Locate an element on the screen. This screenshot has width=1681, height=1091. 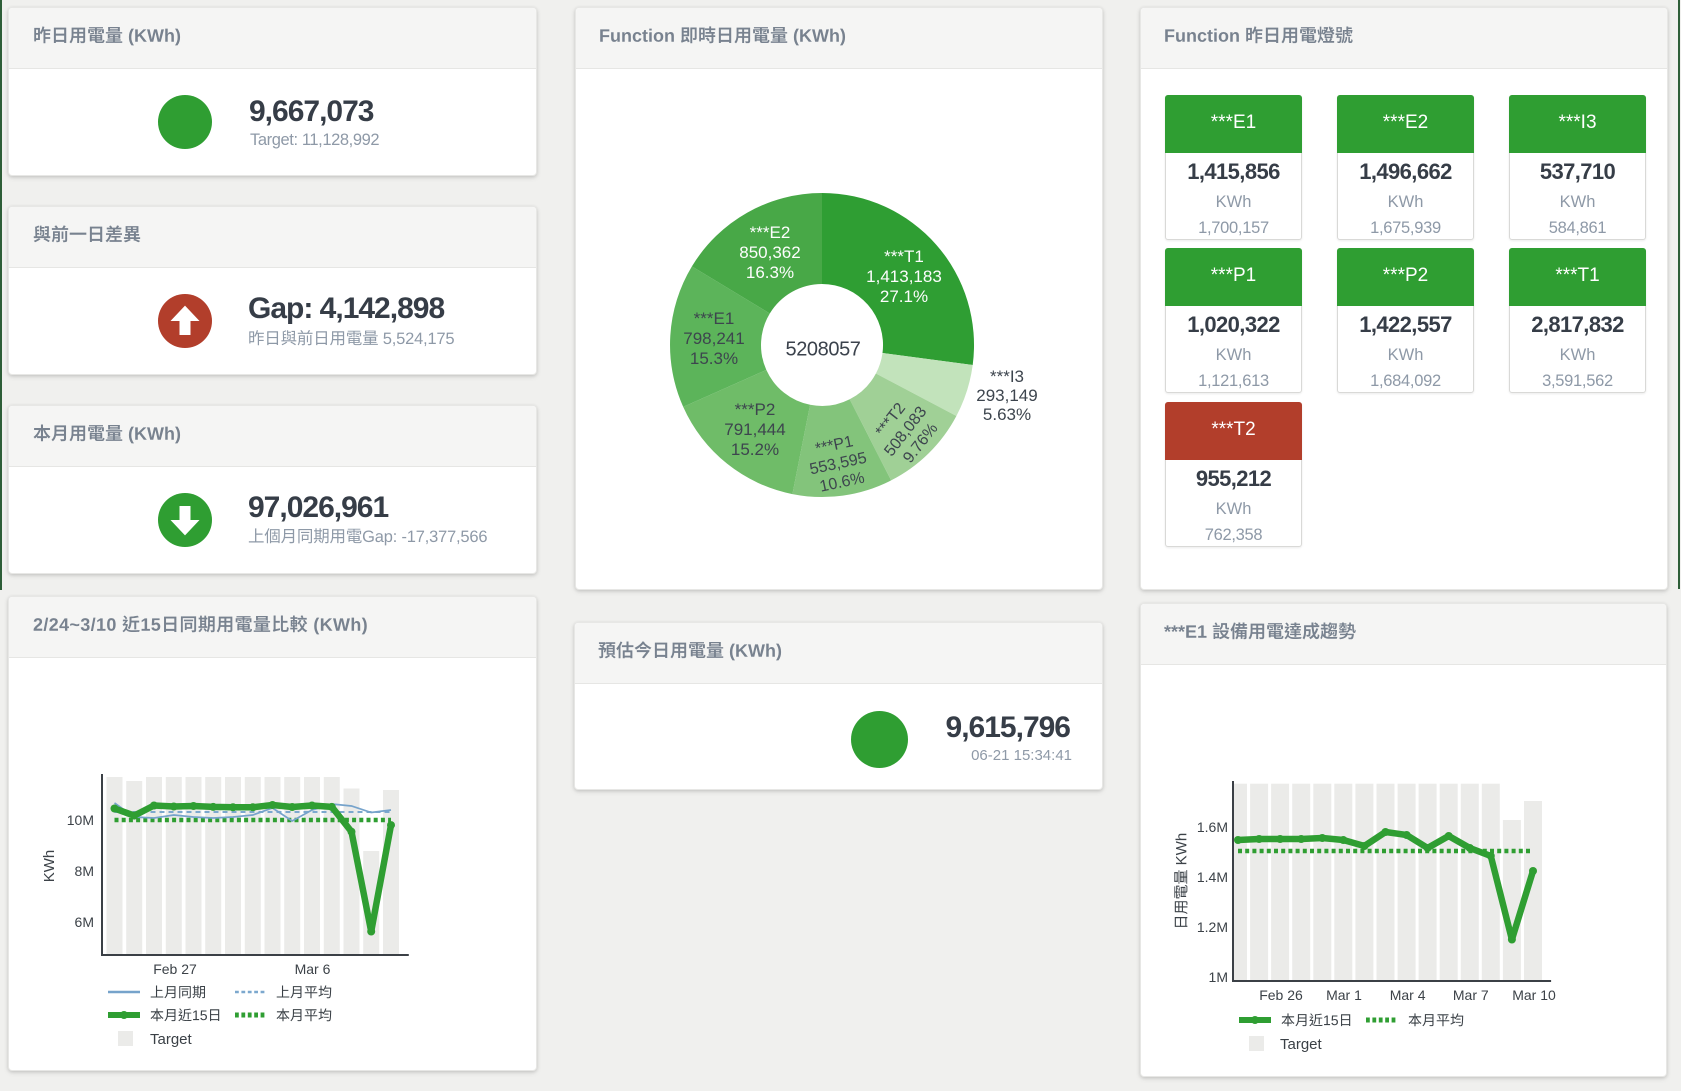
svg-text: 1.4M is located at coordinates (1212, 877).